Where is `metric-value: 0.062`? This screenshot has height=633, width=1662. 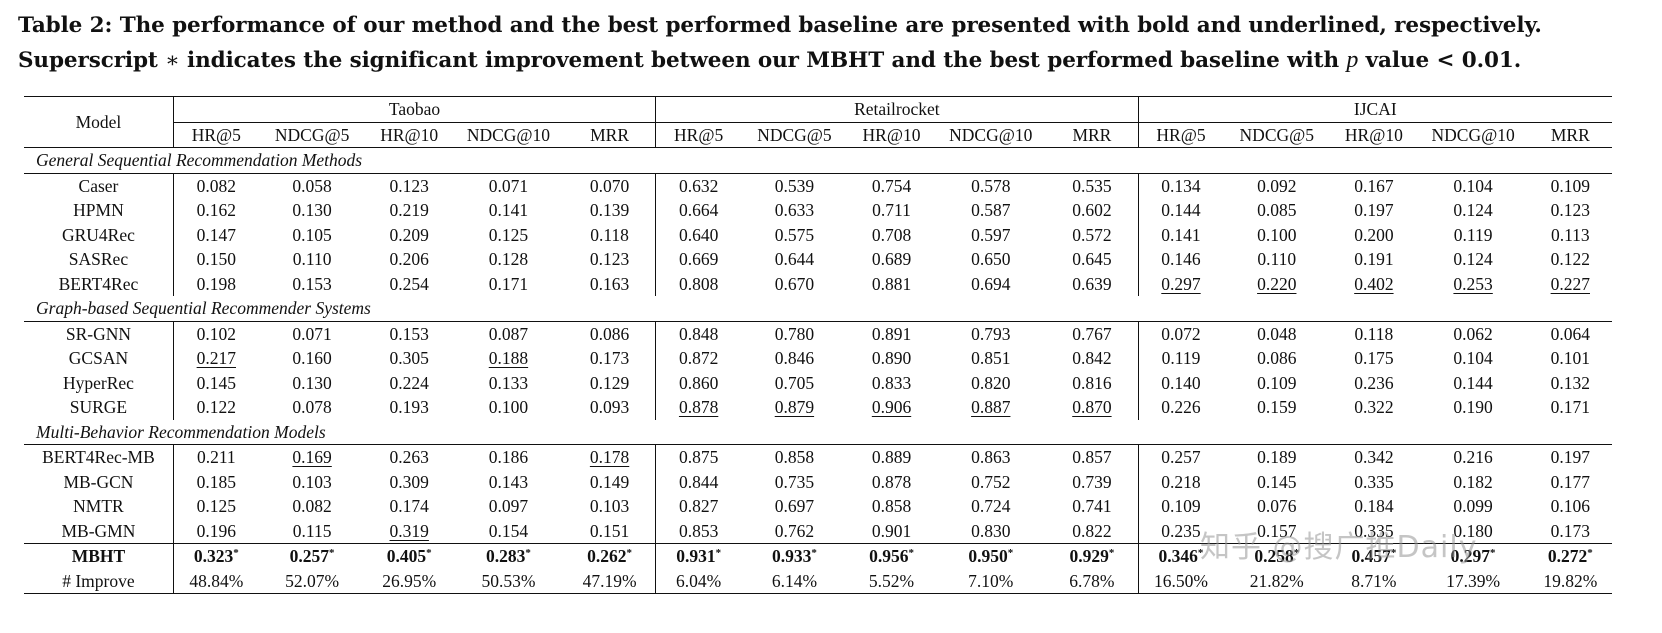
metric-value: 0.062 is located at coordinates (1473, 333).